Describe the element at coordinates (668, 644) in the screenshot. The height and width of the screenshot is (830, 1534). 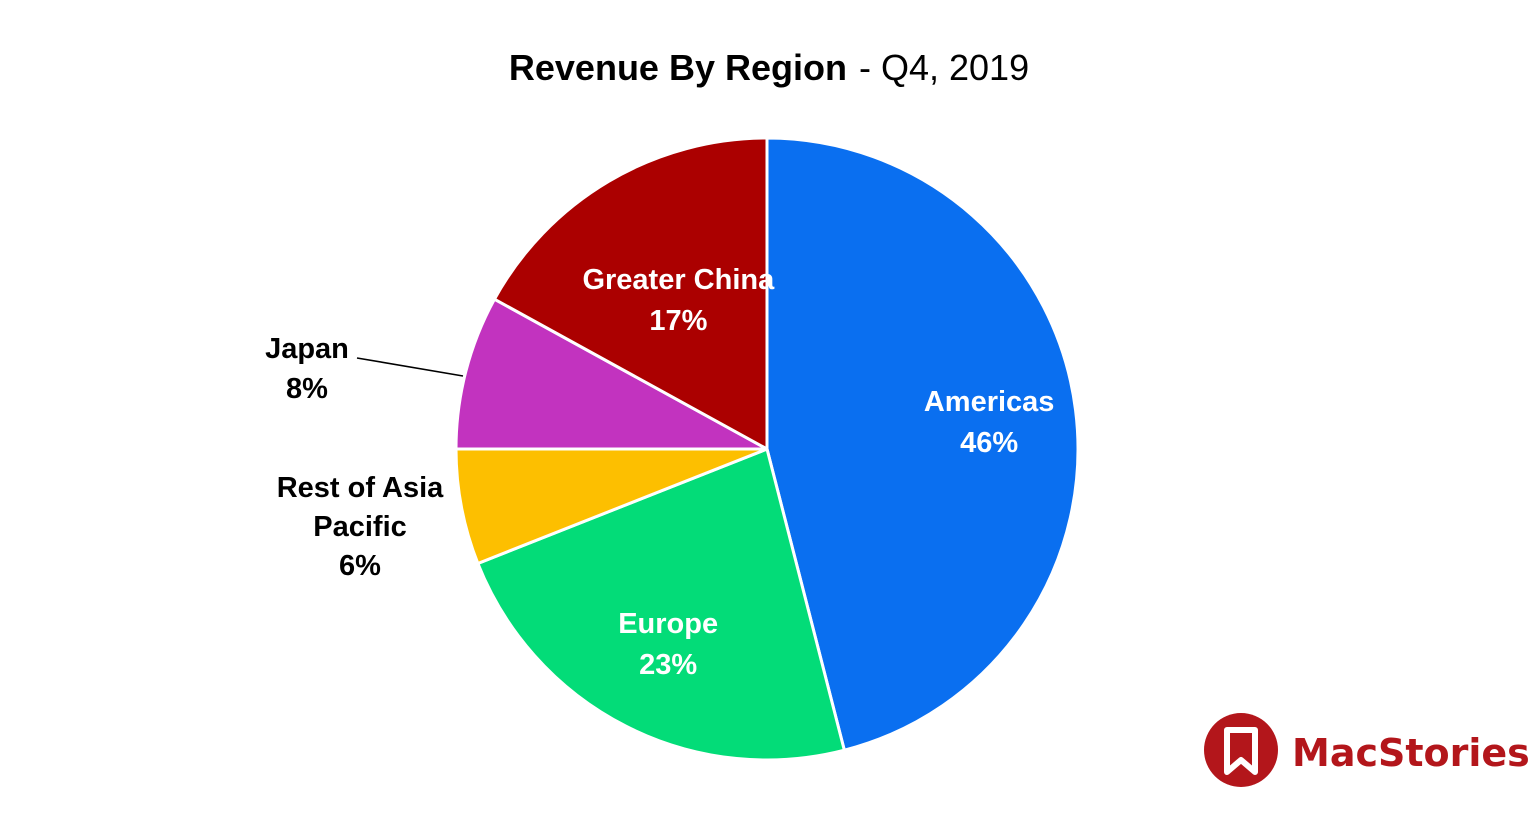
I see `label-europe: Europe 23%` at that location.